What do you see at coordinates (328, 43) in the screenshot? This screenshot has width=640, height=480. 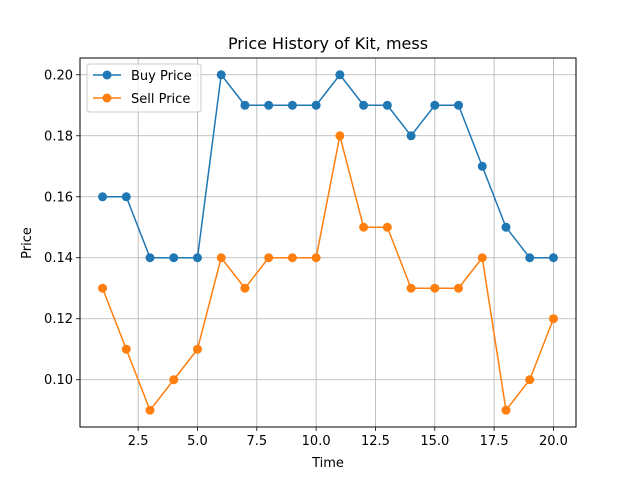 I see `chart-title: Price History of Kit, mess` at bounding box center [328, 43].